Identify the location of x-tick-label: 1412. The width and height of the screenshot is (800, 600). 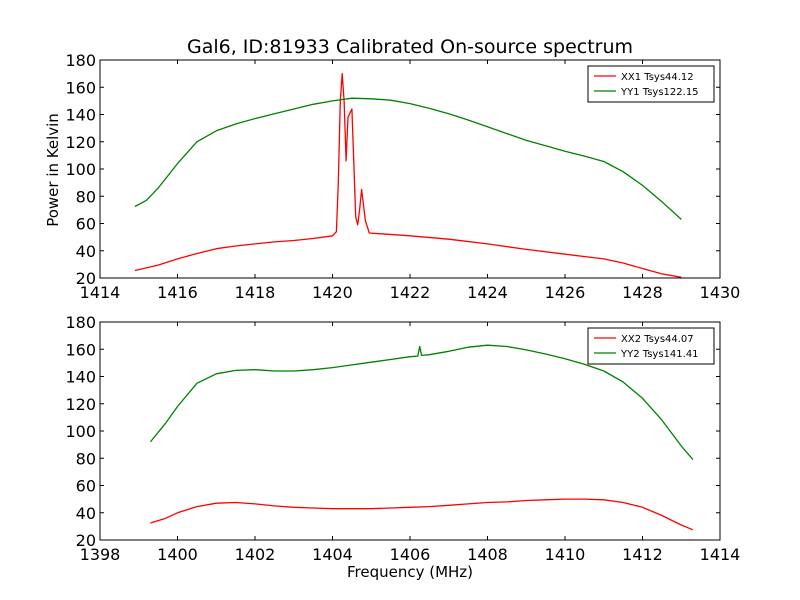
(642, 554).